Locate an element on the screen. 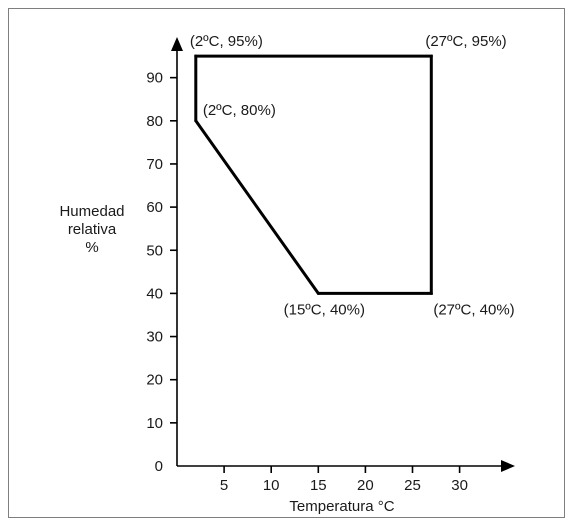 This screenshot has height=525, width=580. y-tick-label: 60 is located at coordinates (154, 207).